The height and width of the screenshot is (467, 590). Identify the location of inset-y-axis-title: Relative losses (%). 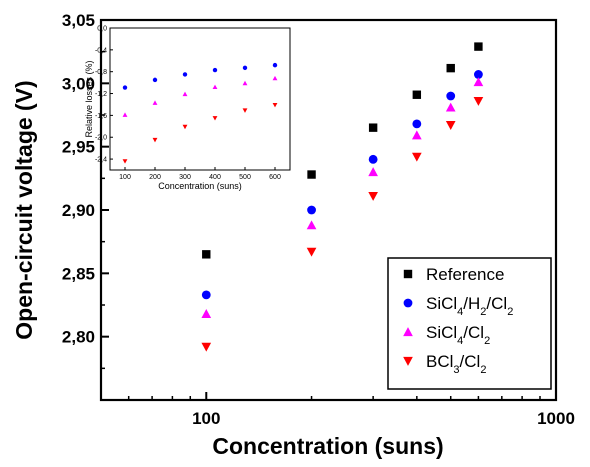
(89, 98).